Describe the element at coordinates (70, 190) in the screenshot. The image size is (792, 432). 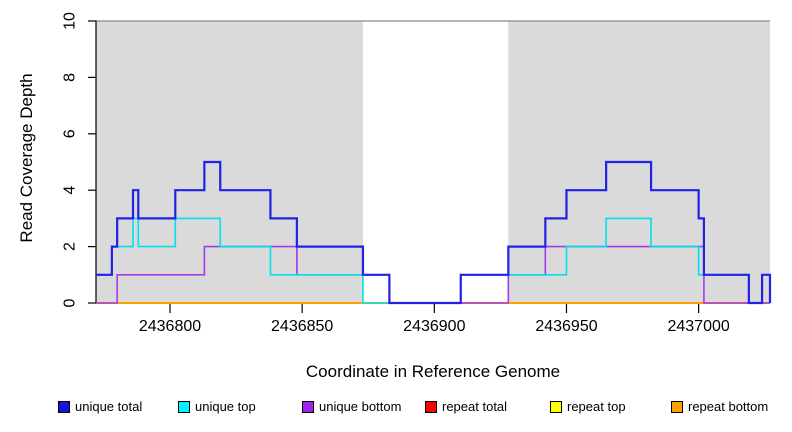
I see `y-tick-label: 4` at that location.